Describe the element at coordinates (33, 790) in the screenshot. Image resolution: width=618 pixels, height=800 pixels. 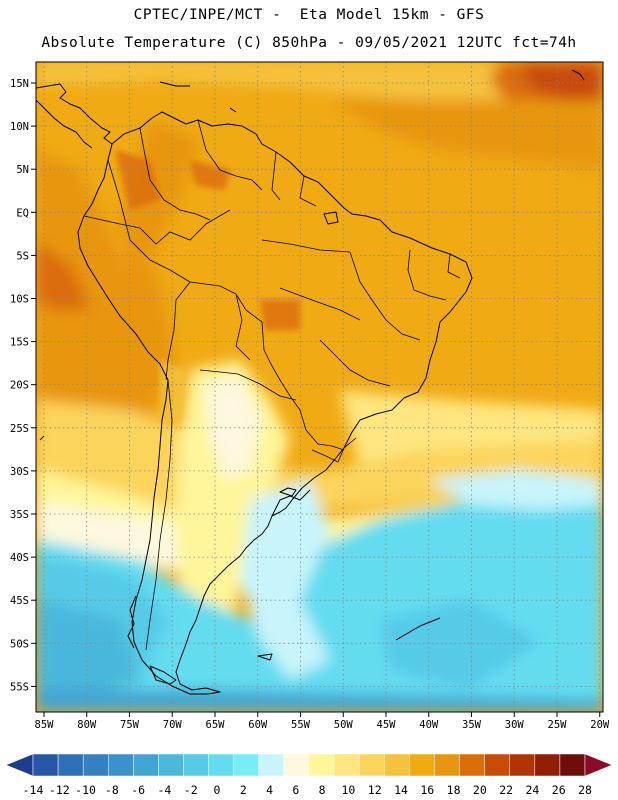
I see `colorbar-label: -14` at that location.